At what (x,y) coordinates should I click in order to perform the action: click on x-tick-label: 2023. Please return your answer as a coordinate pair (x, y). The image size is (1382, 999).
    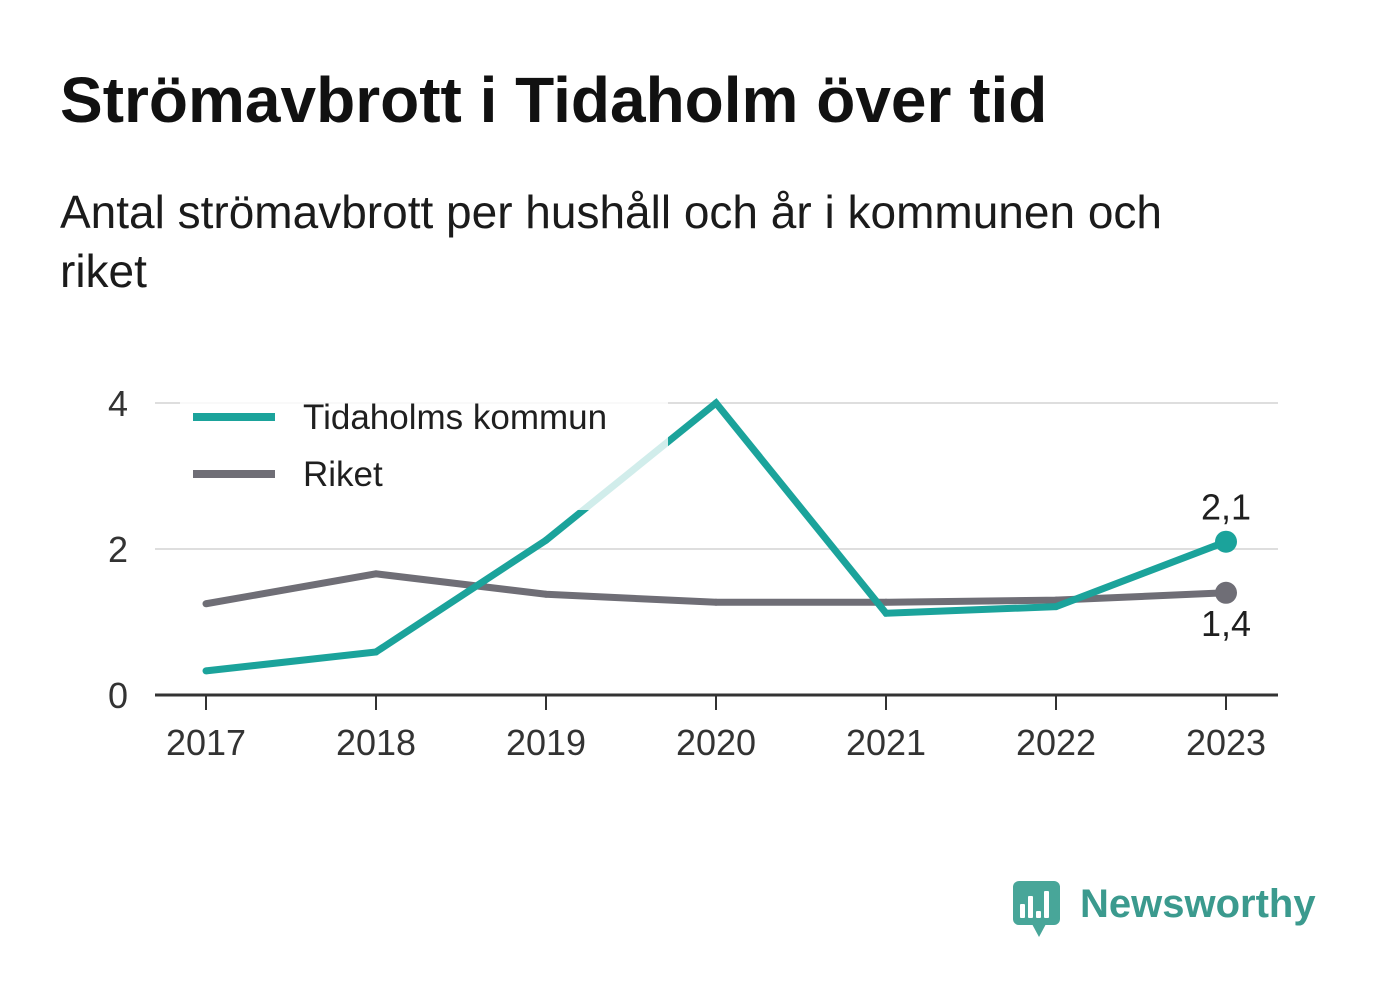
    Looking at the image, I should click on (1226, 742).